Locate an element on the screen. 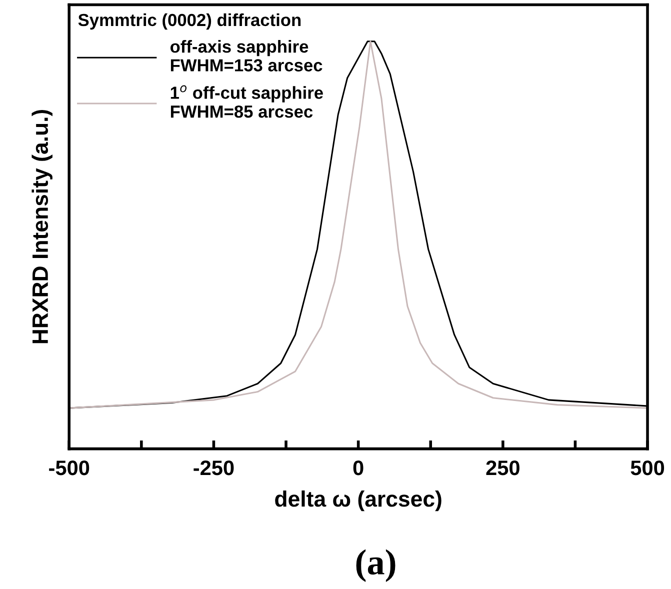  x-tick-label: -500 is located at coordinates (69, 468).